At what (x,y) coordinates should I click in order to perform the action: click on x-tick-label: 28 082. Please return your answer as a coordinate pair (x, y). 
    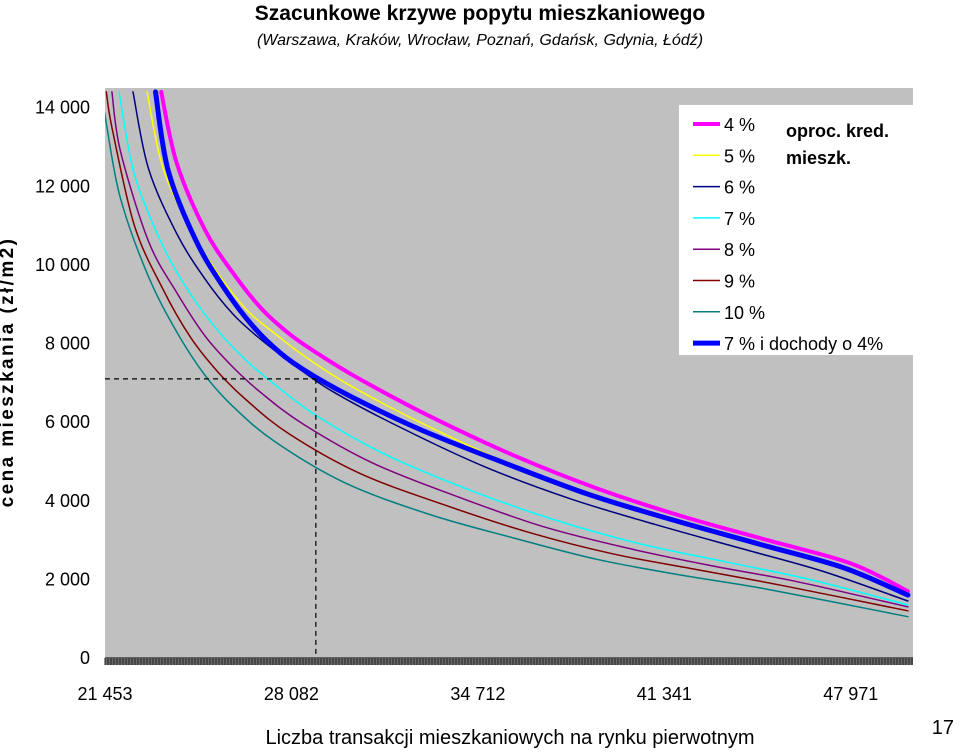
    Looking at the image, I should click on (291, 694).